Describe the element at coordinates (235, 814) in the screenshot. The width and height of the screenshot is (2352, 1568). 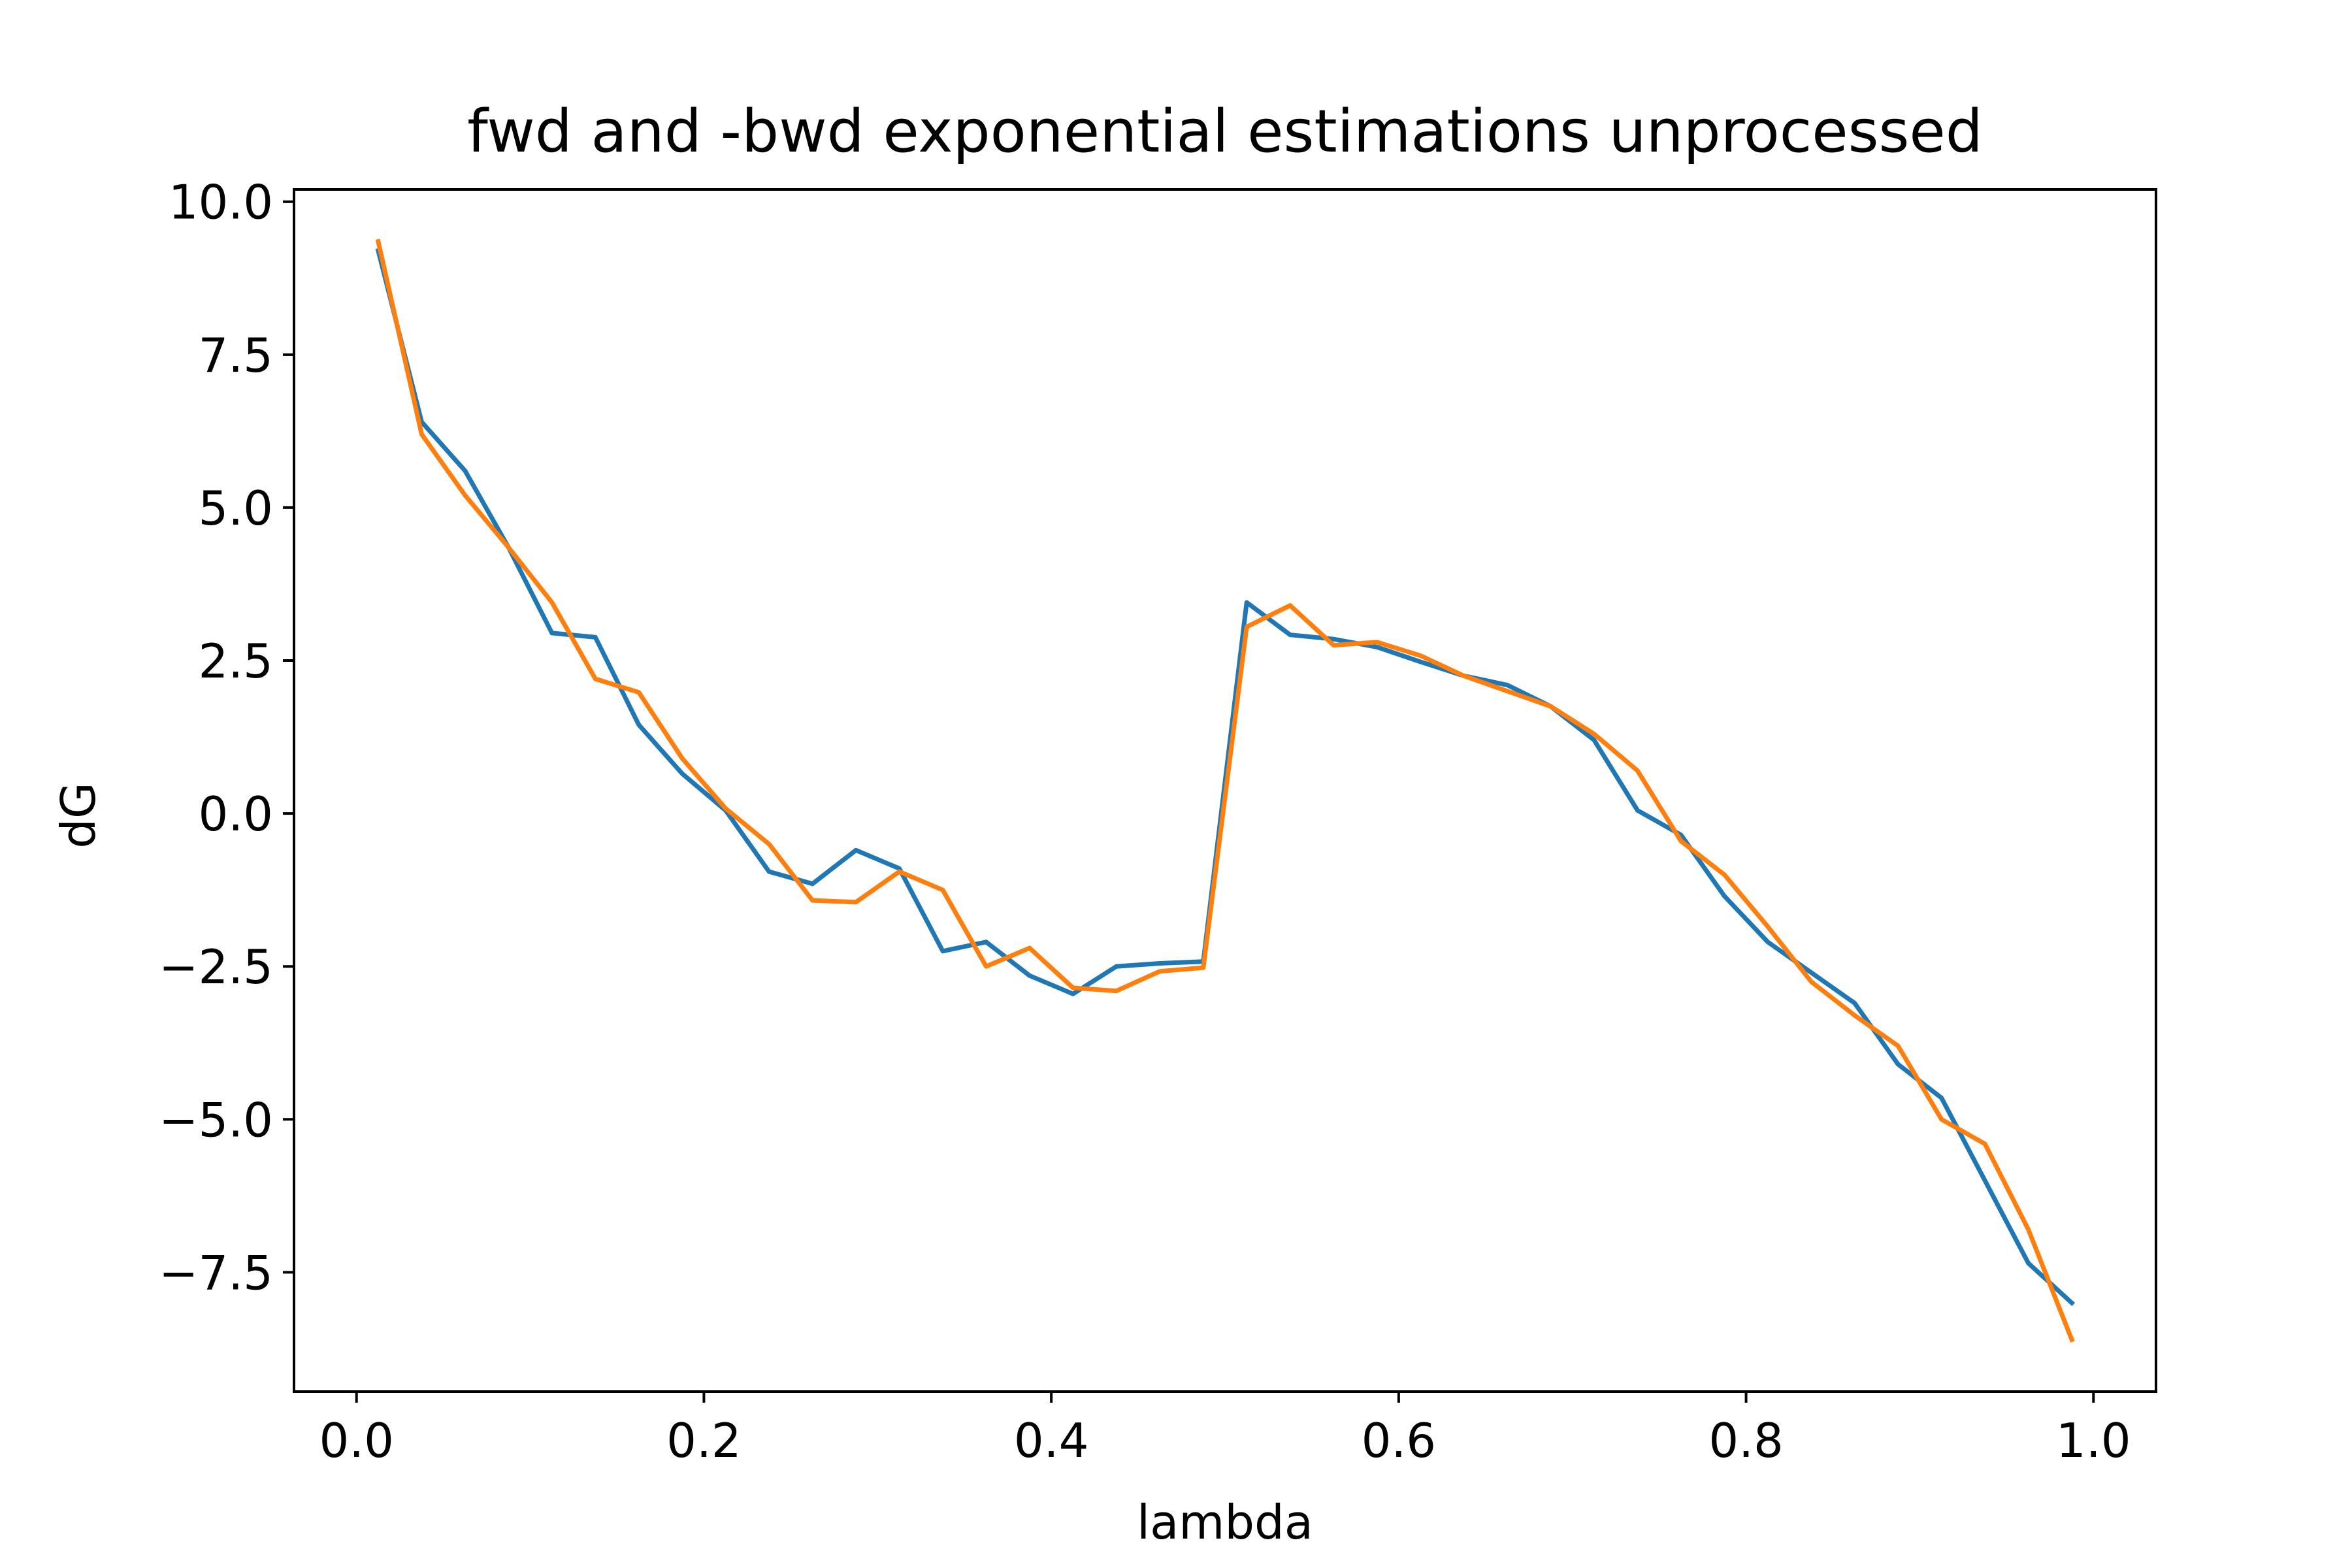
I see `y-tick-label: 0.0` at that location.